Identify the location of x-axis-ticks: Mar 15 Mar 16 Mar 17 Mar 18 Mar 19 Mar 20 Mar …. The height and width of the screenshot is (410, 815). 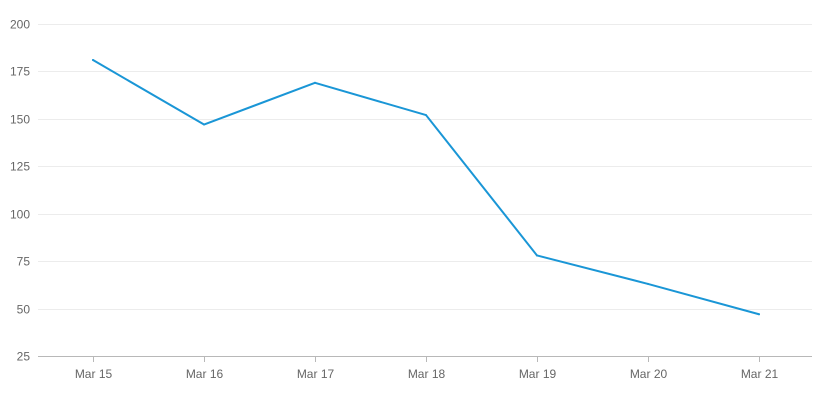
(427, 368).